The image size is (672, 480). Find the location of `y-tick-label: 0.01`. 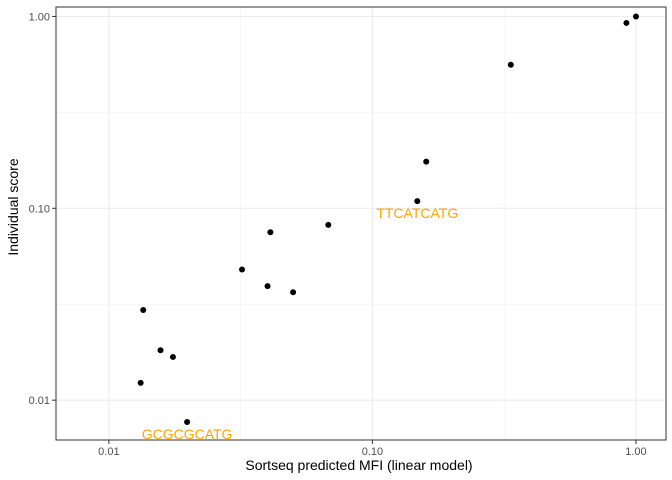

y-tick-label: 0.01 is located at coordinates (39, 401).